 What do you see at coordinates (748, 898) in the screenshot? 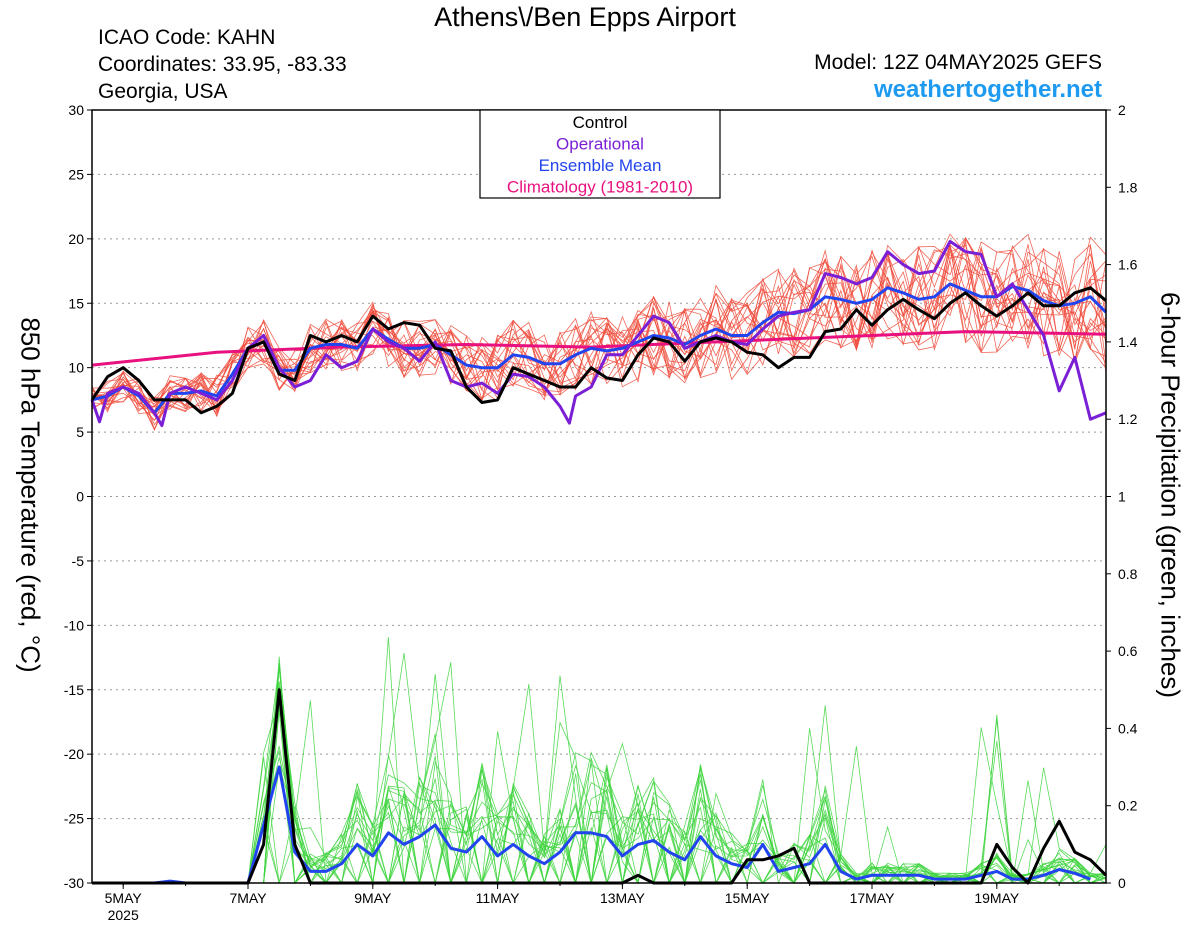
I see `x-tick-label: 15MAY` at bounding box center [748, 898].